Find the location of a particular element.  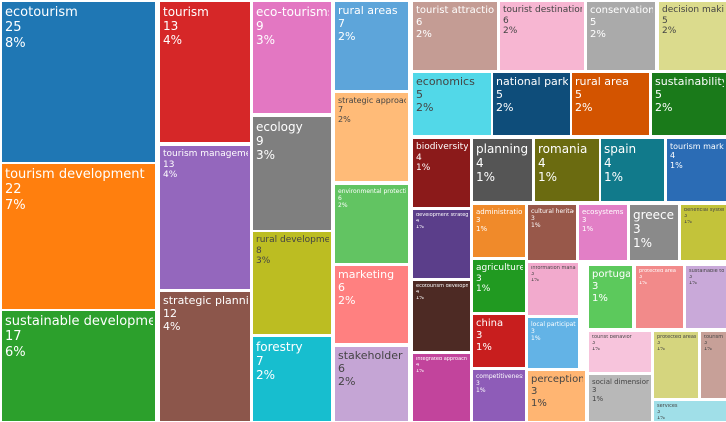

treemap-cell: eco-tourisms 9 3% is located at coordinates (292, 57).